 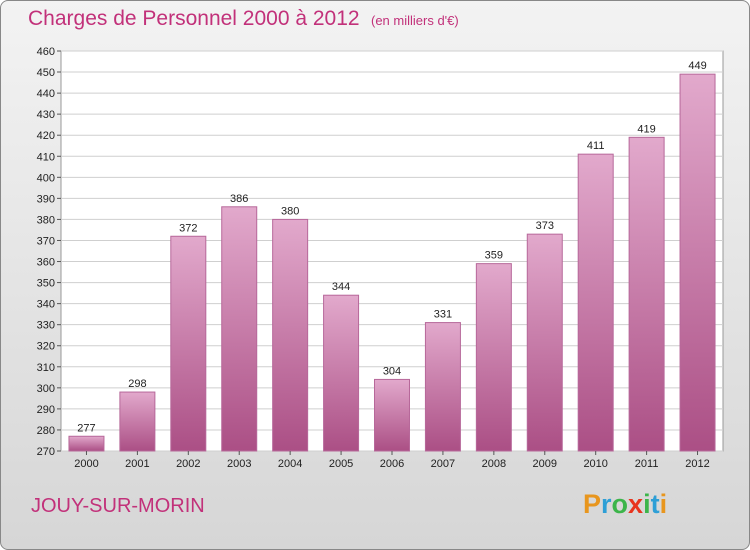 I want to click on x-tick-label: 2006, so click(x=392, y=464).